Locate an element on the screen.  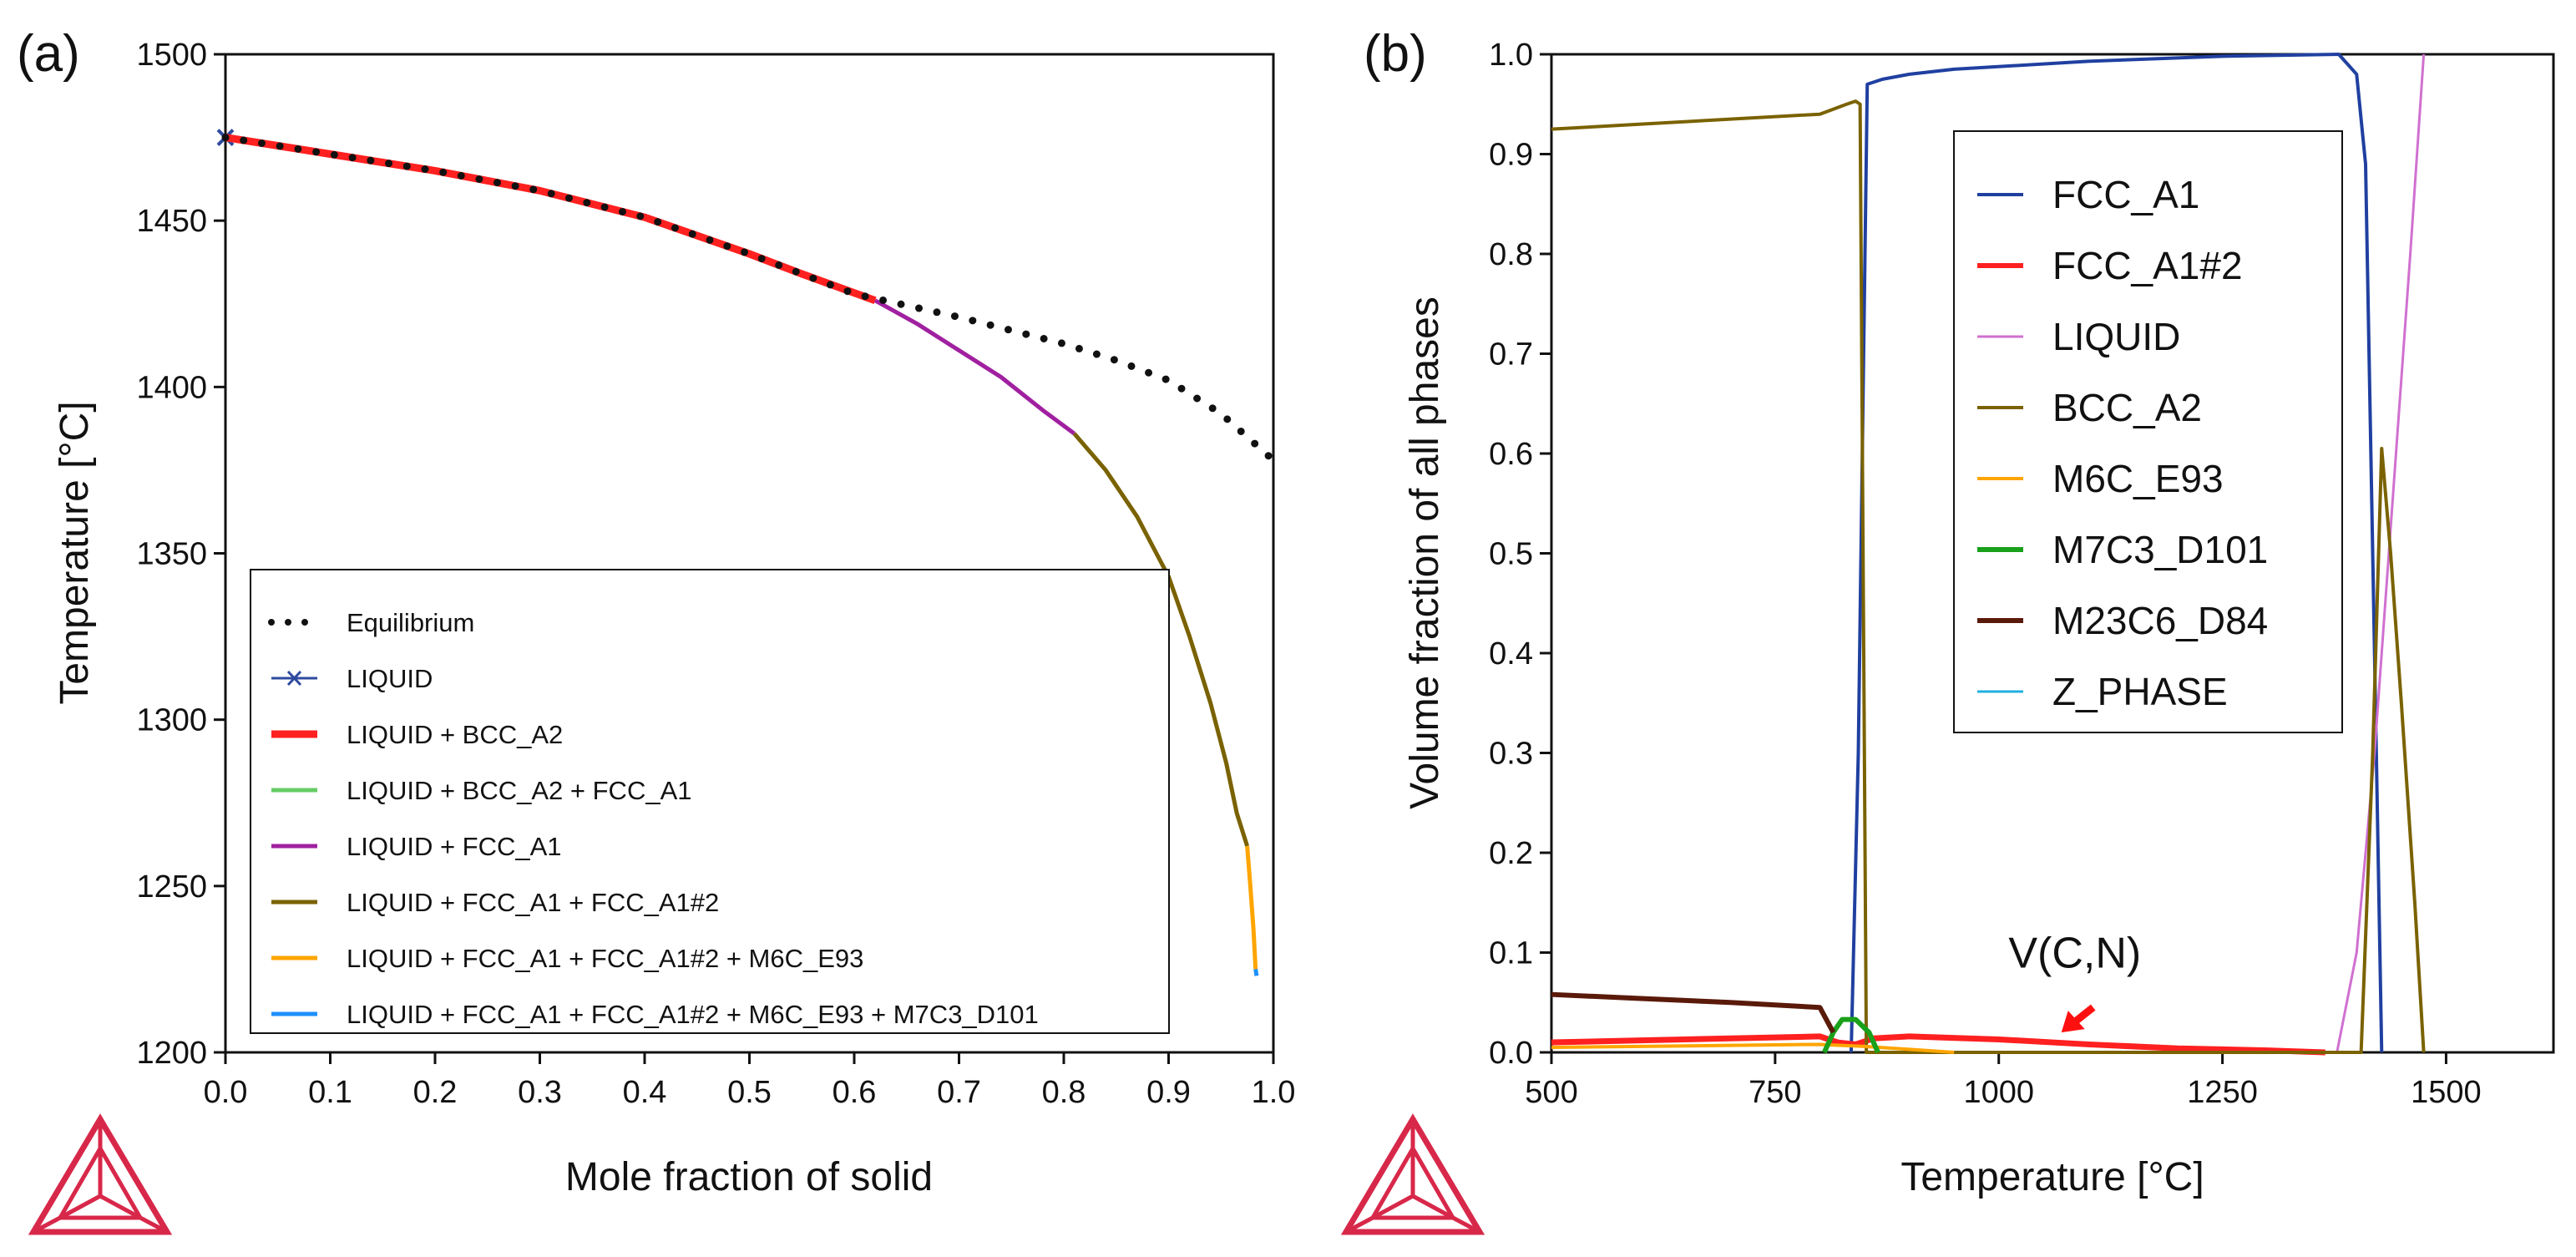
legend-label: BCC_A2 is located at coordinates (2127, 407).